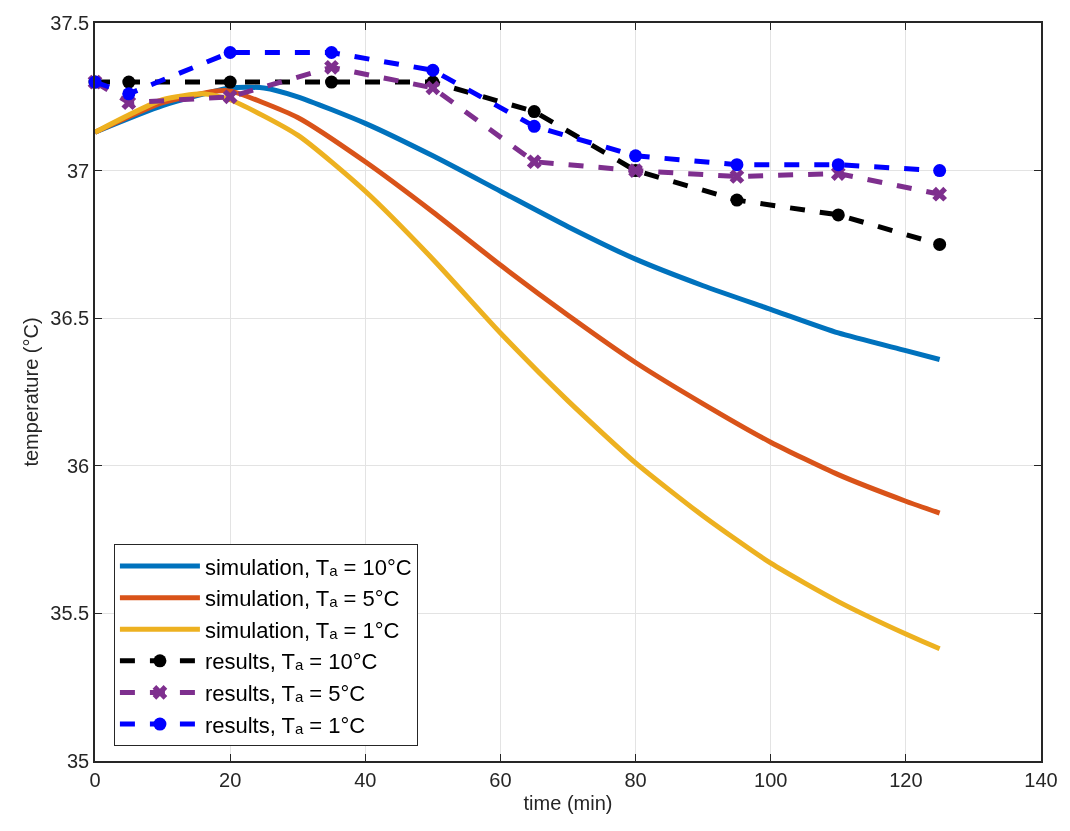  I want to click on y-tick-label: 35.5, so click(70, 613).